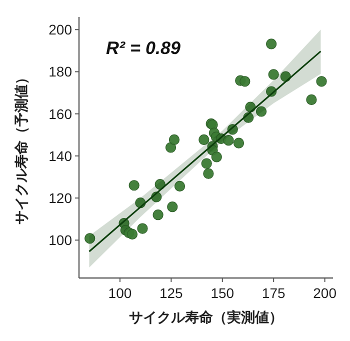 This screenshot has width=350, height=341. Describe the element at coordinates (325, 293) in the screenshot. I see `x-tick-label: 200` at that location.